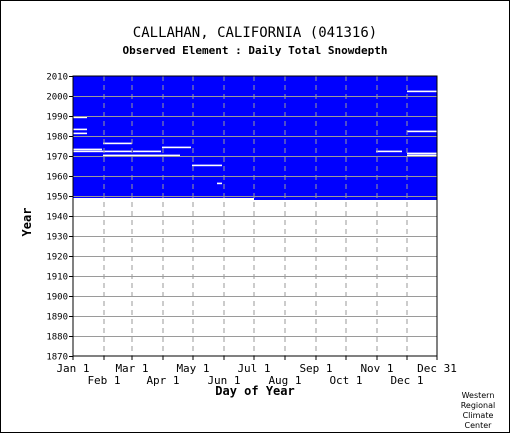 The height and width of the screenshot is (433, 510). I want to click on y-tick-label: 1950, so click(57, 198).